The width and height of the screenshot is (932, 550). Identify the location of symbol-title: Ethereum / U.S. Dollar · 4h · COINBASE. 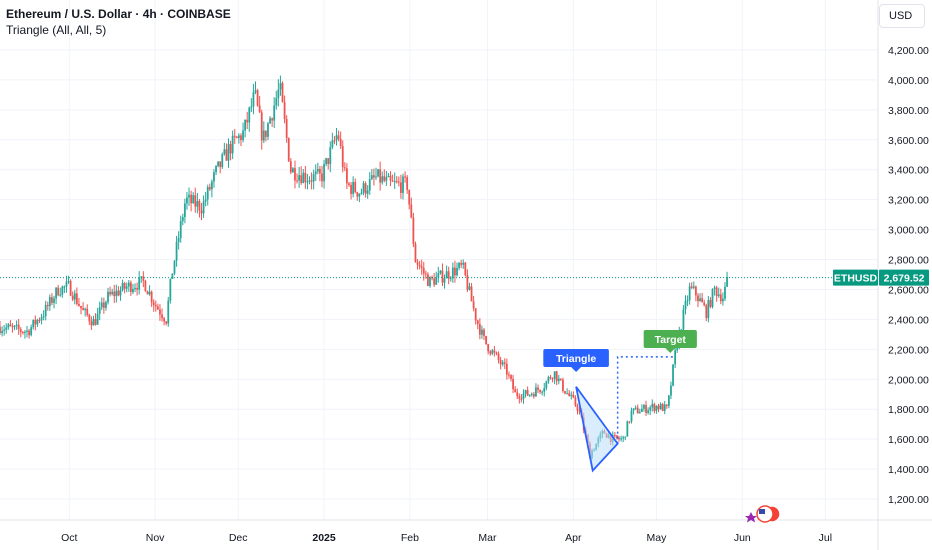
(118, 14).